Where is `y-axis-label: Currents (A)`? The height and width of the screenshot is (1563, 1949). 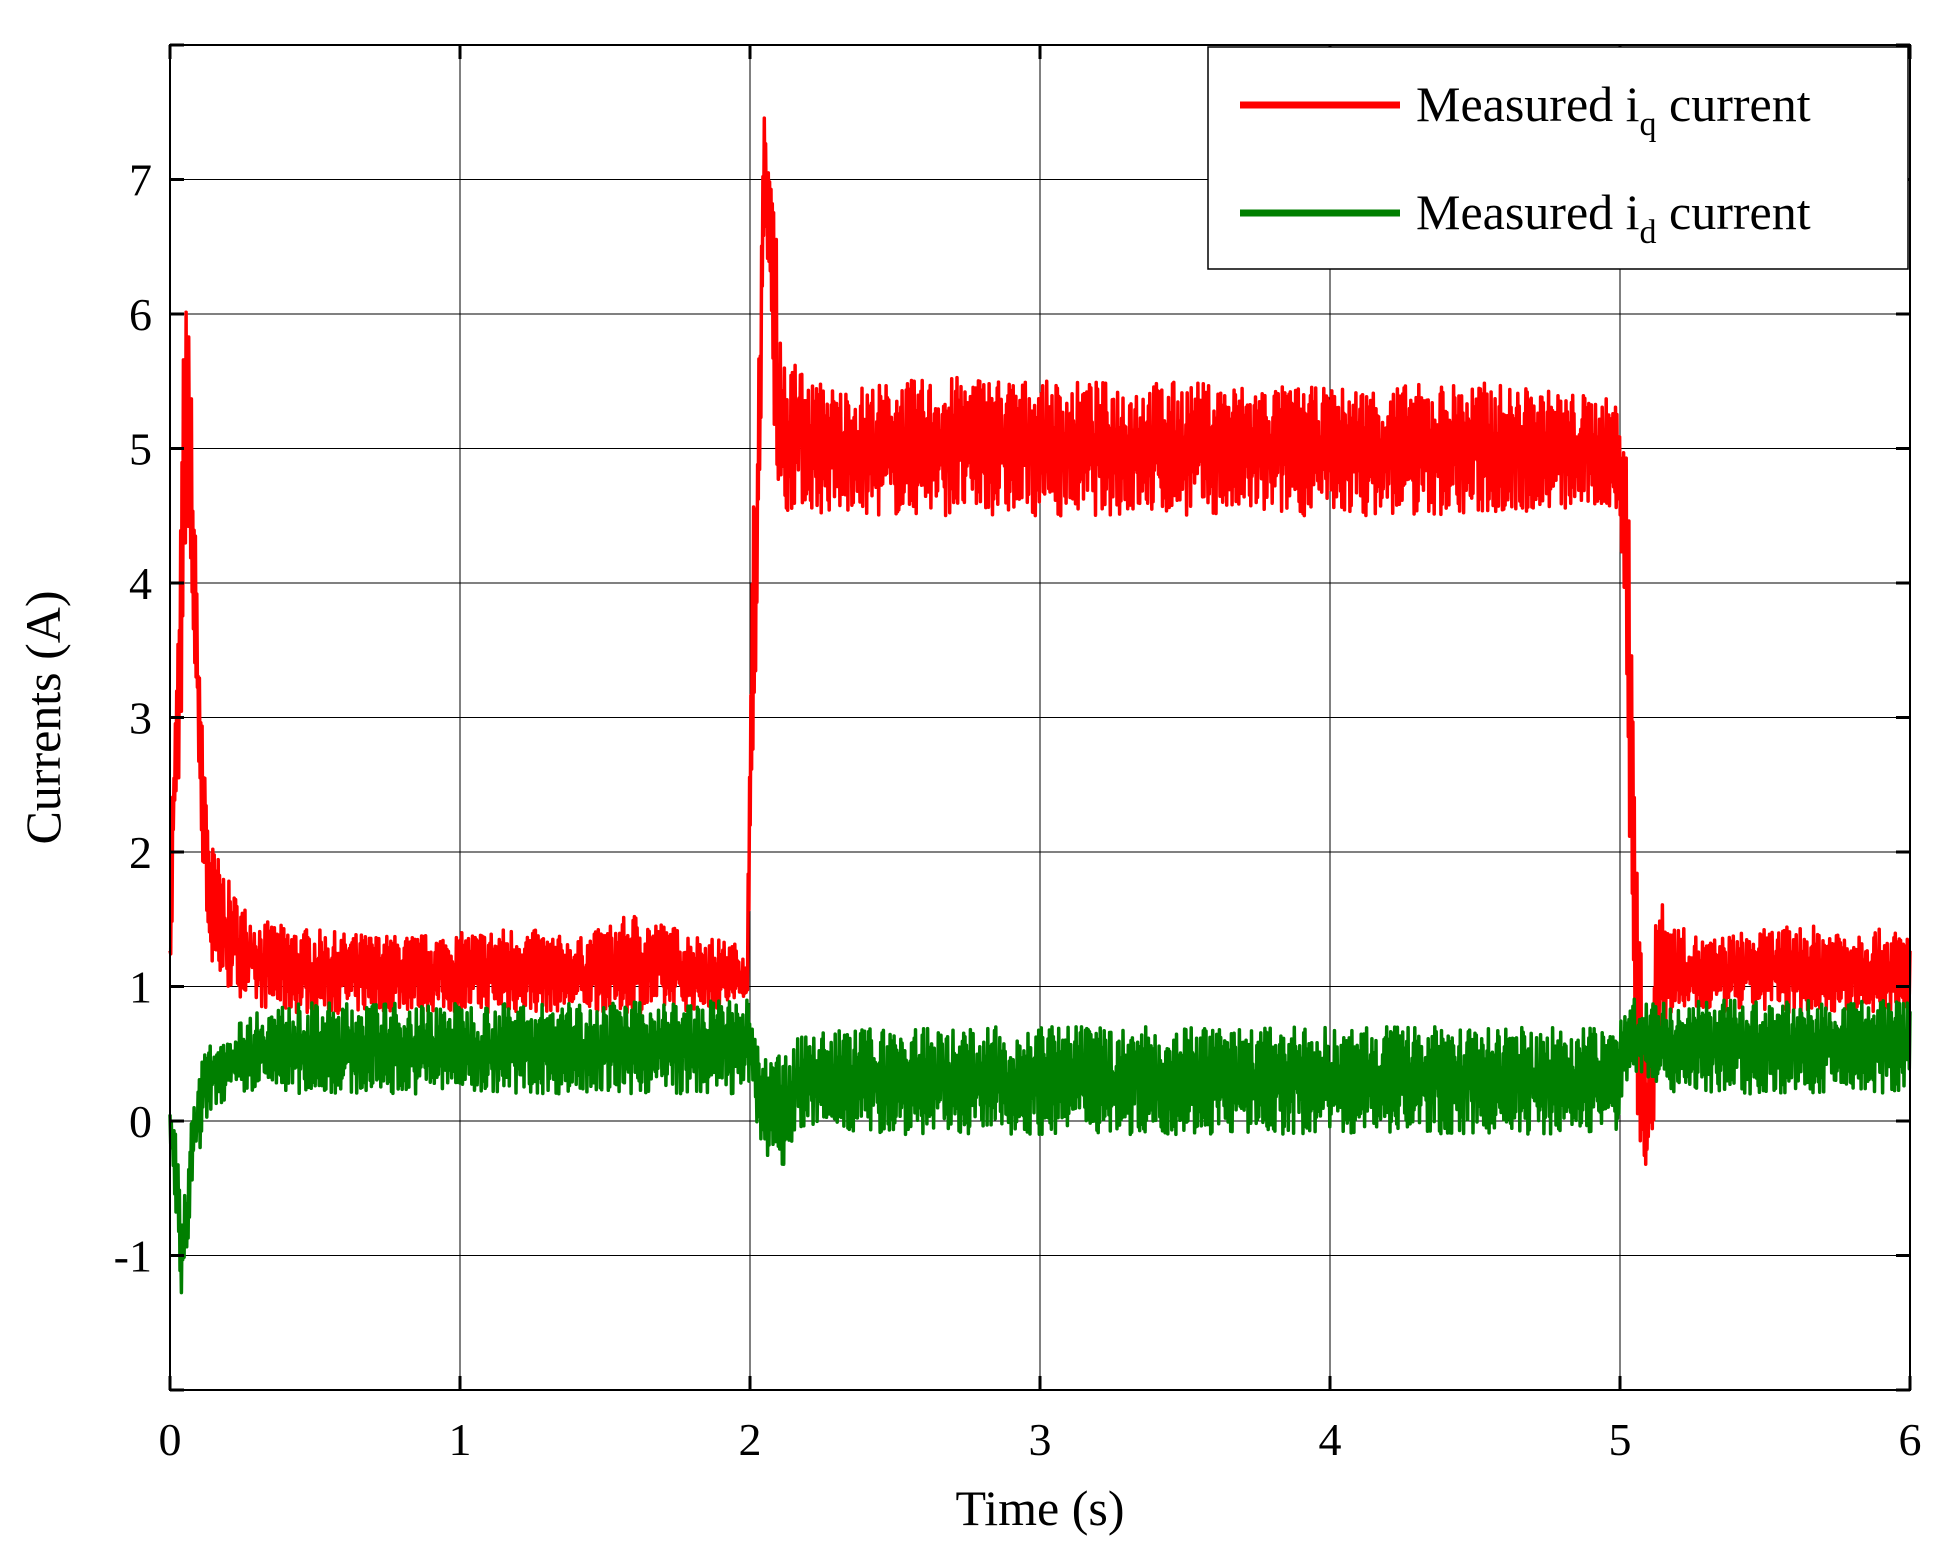 y-axis-label: Currents (A) is located at coordinates (43, 717).